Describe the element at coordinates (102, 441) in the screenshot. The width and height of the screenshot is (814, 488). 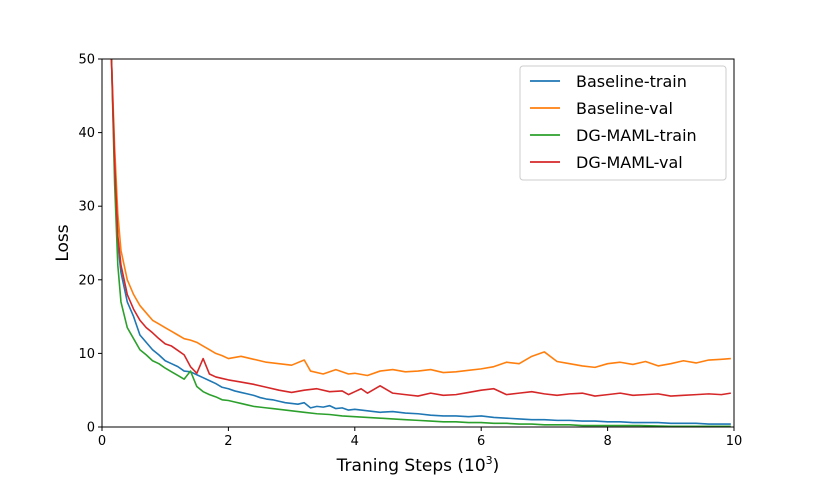
I see `x-tick-label: 0` at that location.